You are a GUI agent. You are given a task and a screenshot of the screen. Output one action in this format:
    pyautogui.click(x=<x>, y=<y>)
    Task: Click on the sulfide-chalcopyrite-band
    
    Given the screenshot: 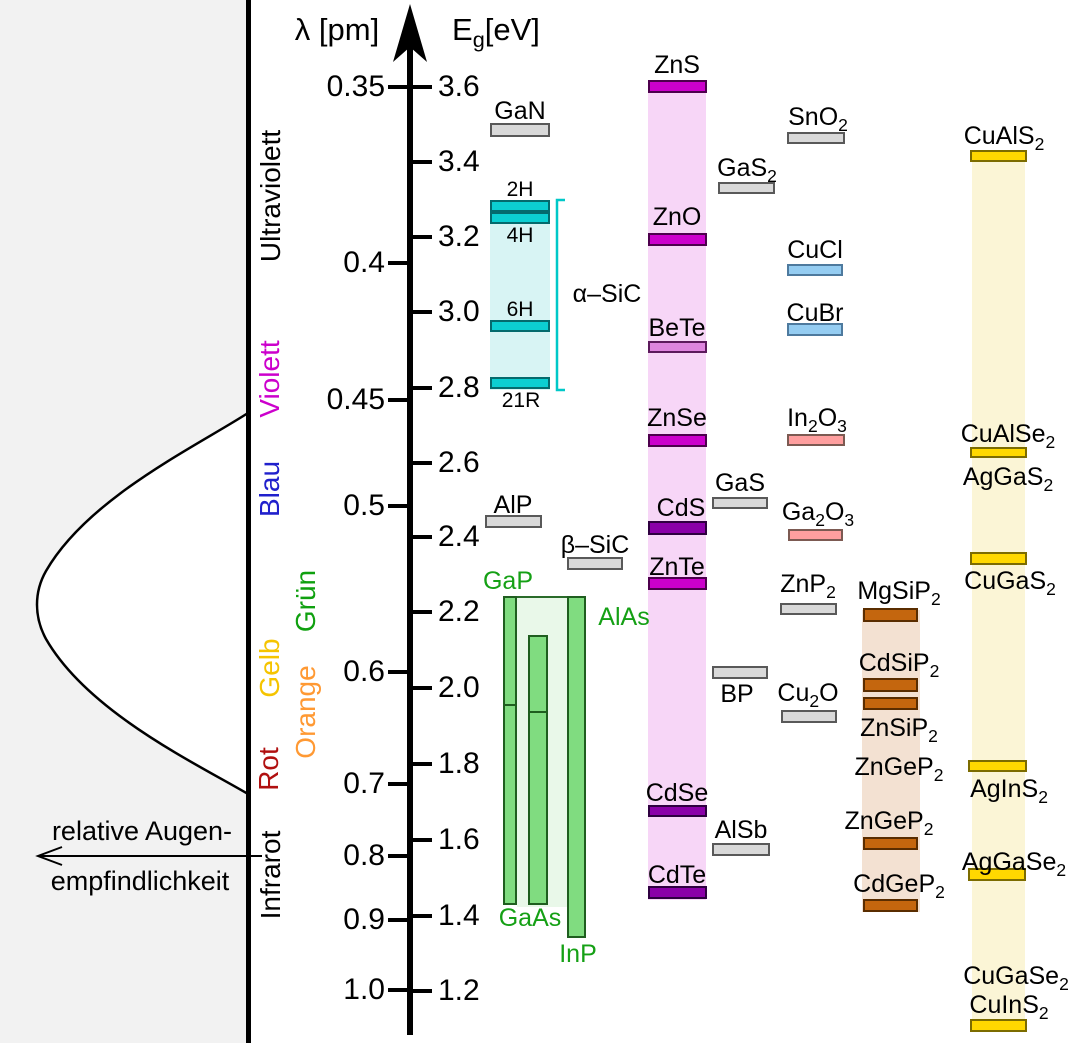 What is the action you would take?
    pyautogui.click(x=998, y=597)
    